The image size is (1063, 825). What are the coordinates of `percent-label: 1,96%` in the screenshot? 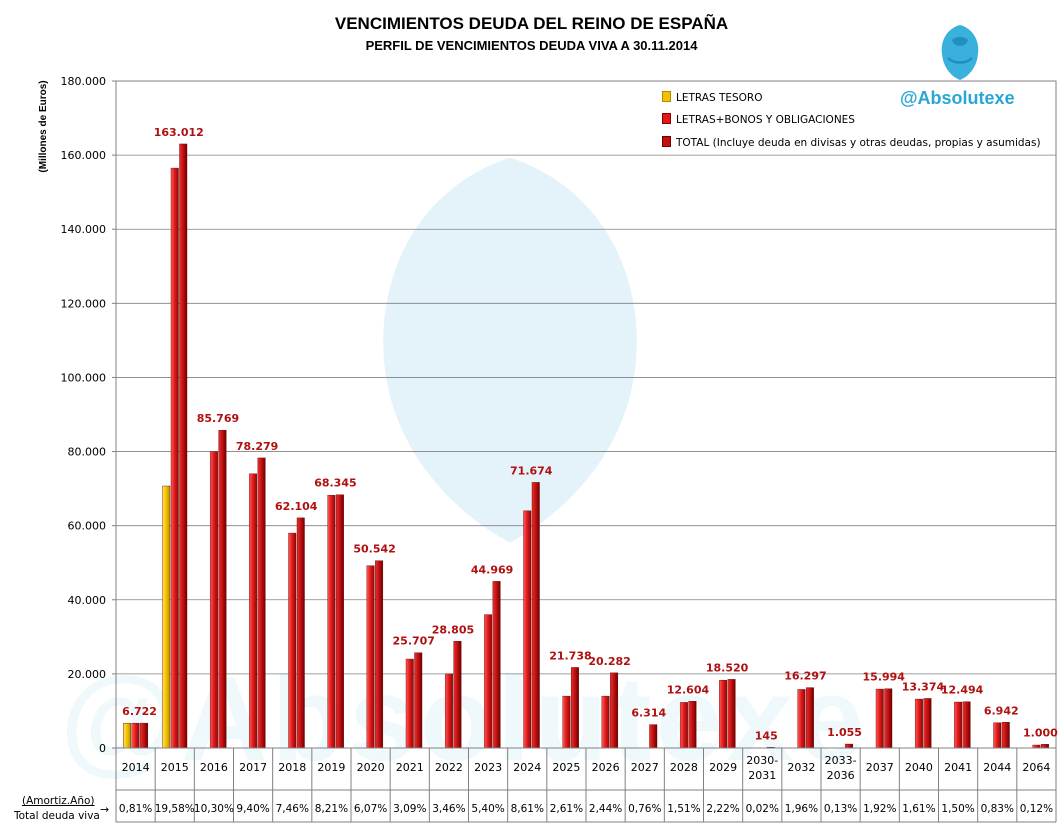 It's located at (801, 809).